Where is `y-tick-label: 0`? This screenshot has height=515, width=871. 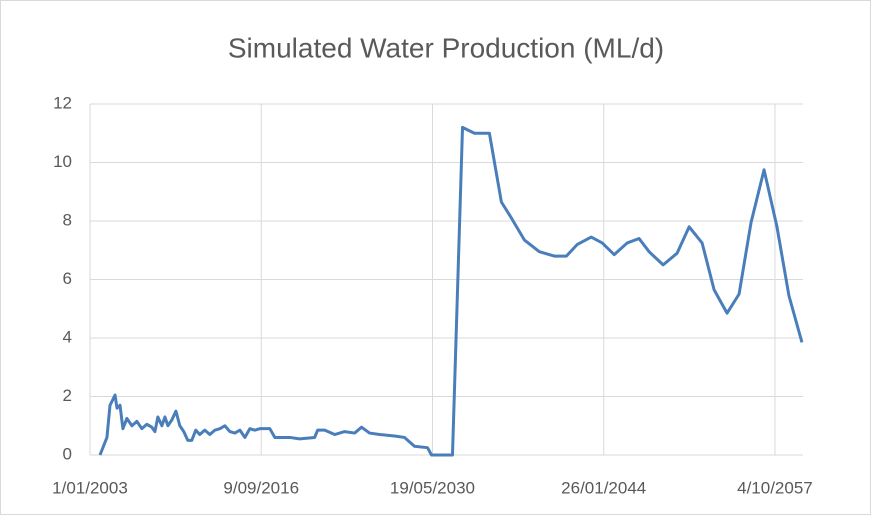
y-tick-label: 0 is located at coordinates (67, 453).